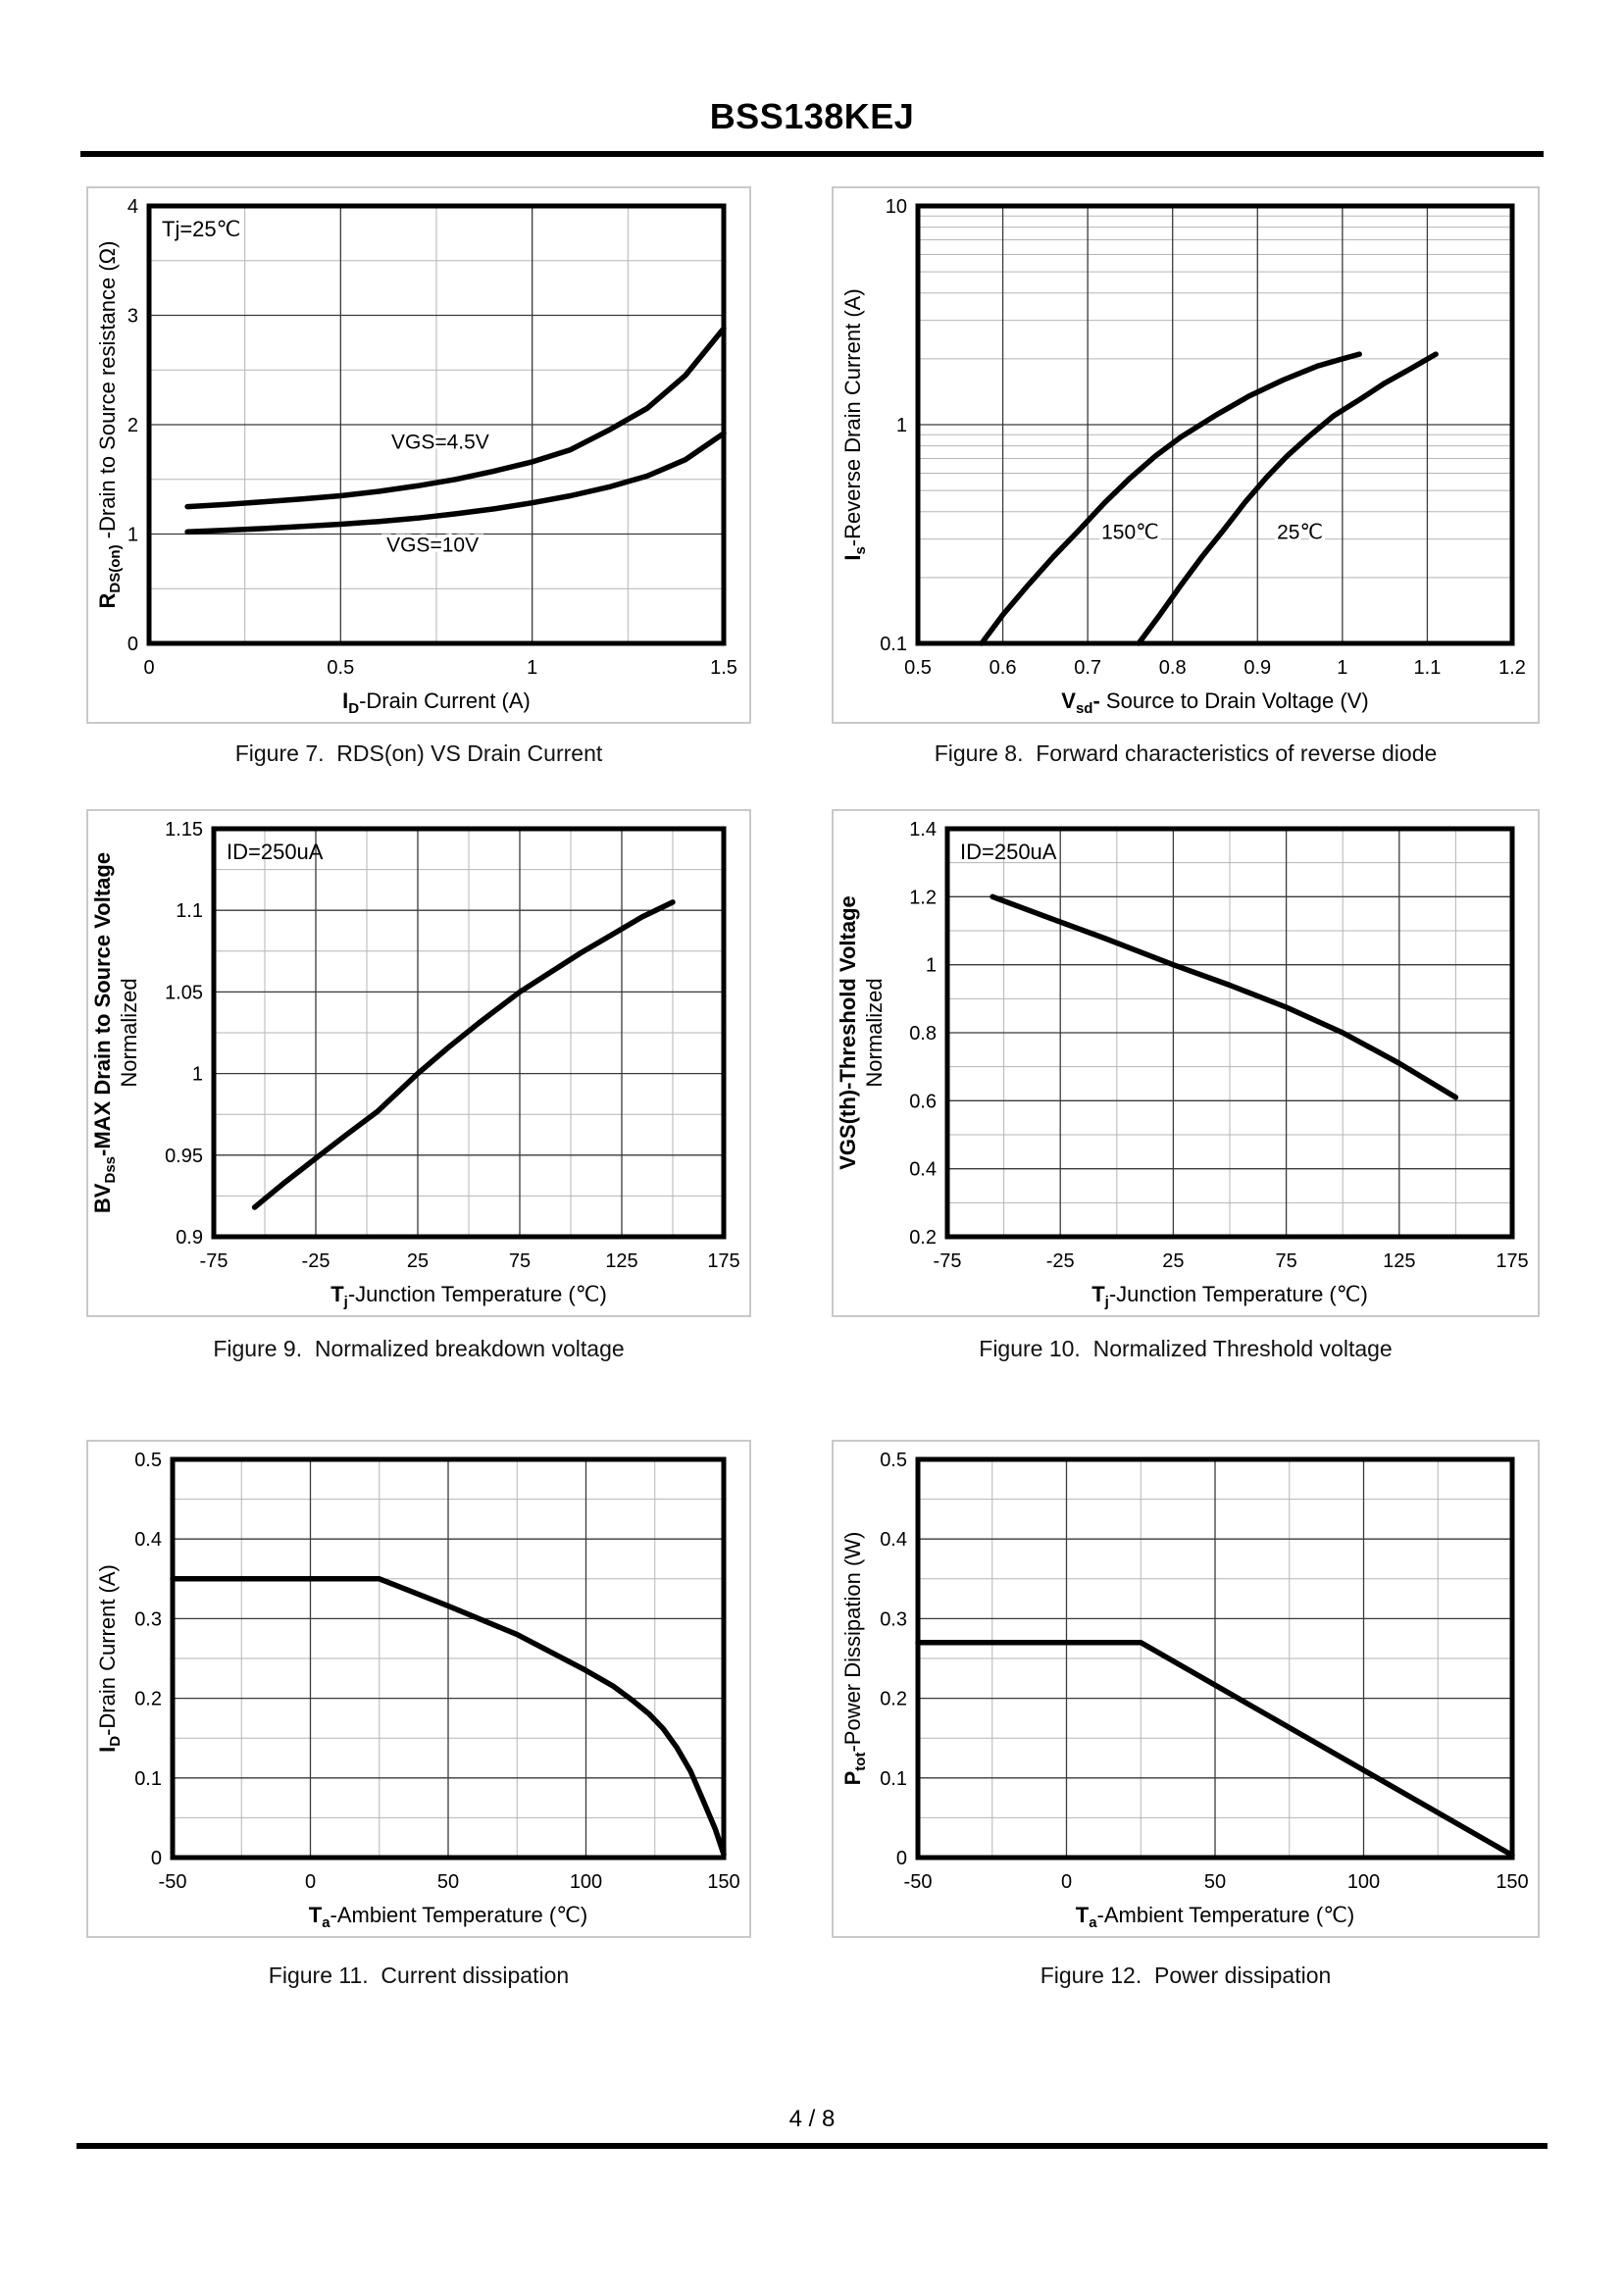  What do you see at coordinates (440, 443) in the screenshot?
I see `svg-text: VGS=4.5V` at bounding box center [440, 443].